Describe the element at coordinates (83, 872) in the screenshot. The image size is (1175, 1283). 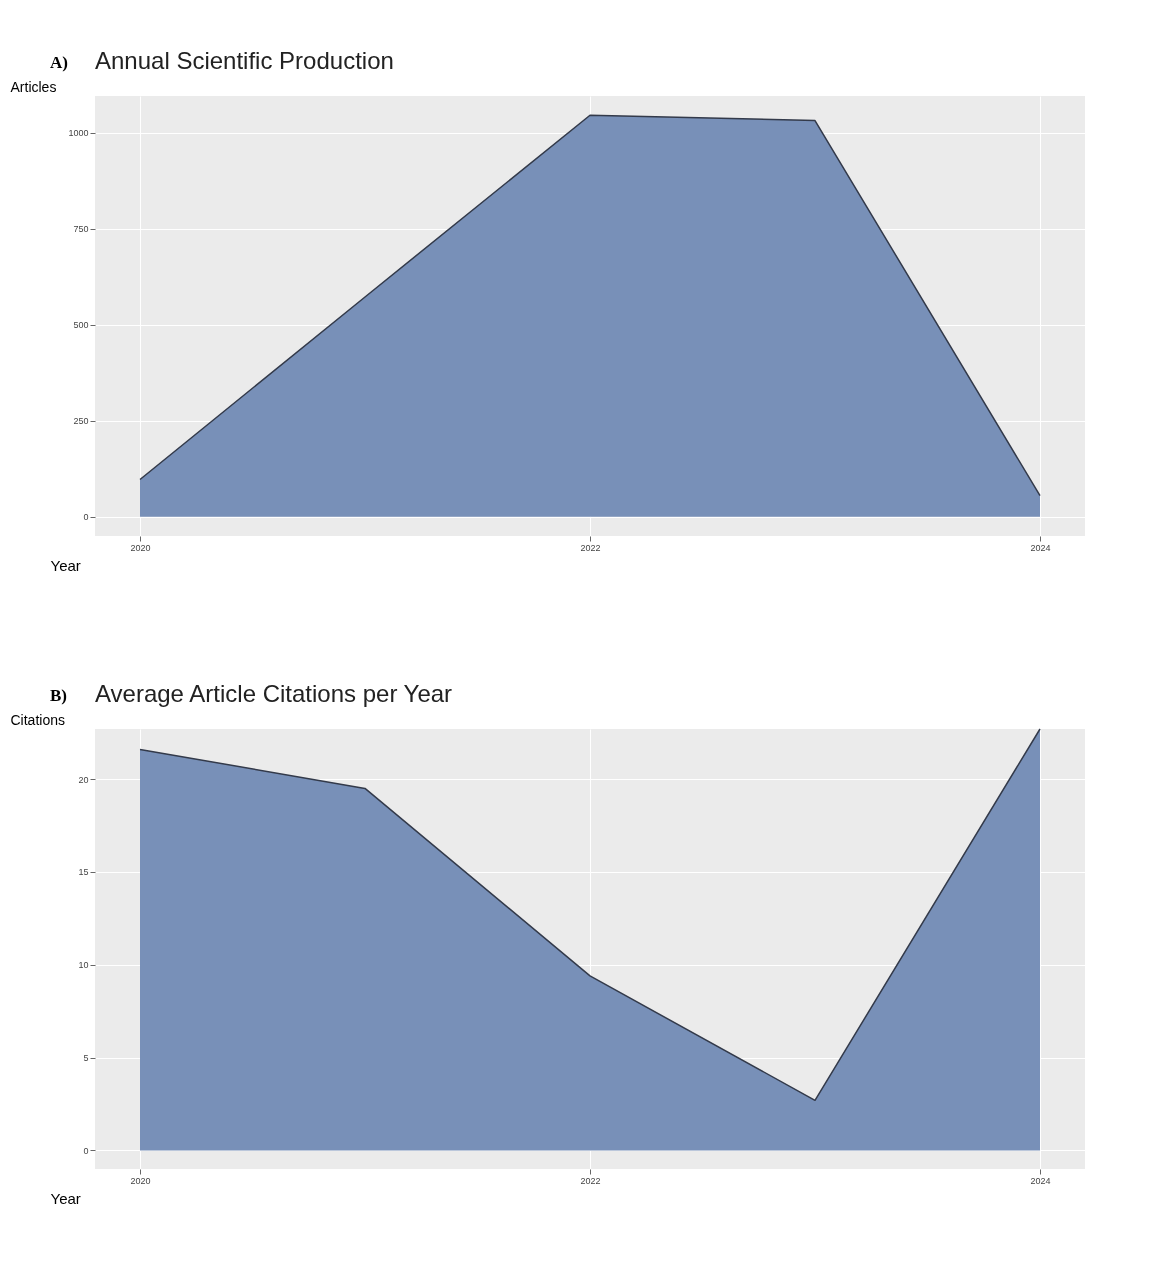
I see `y-tick-label: 15` at that location.